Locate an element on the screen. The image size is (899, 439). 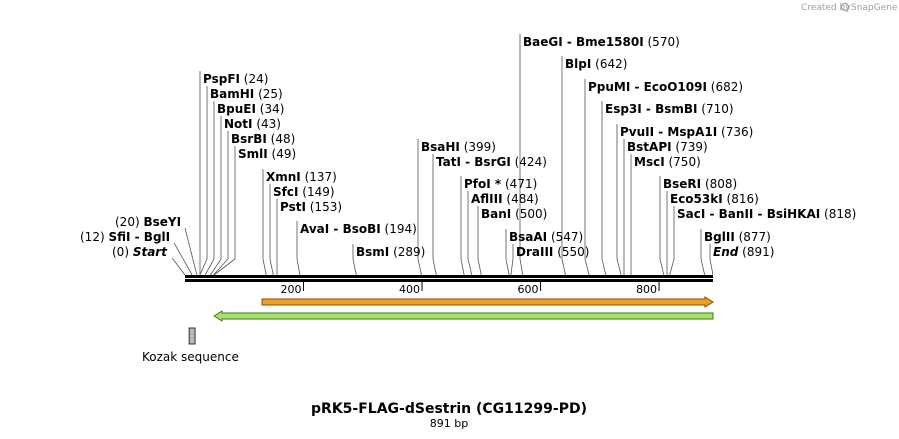
site-label: BamHI (25) is located at coordinates (246, 94).